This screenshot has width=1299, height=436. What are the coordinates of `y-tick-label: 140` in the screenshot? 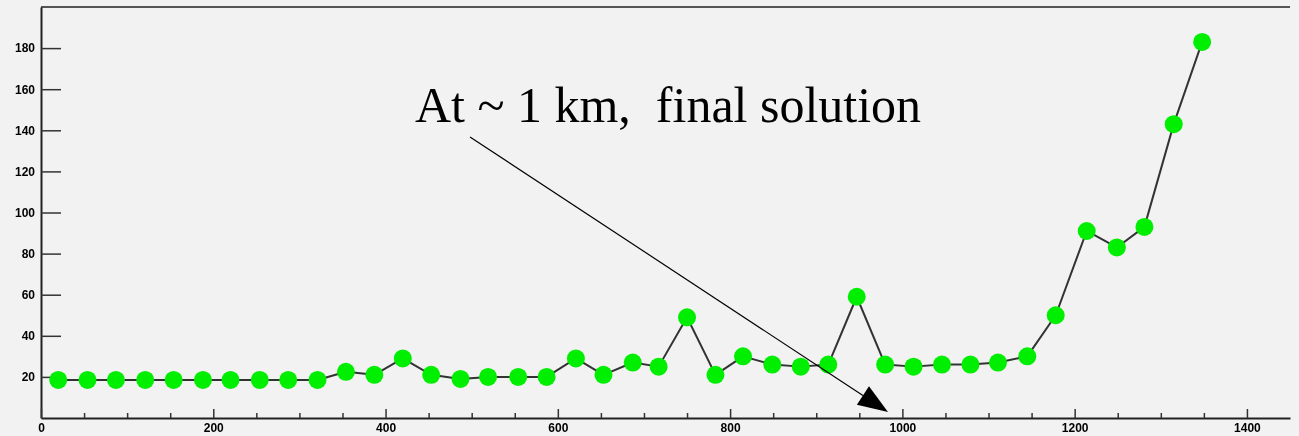 It's located at (25, 130).